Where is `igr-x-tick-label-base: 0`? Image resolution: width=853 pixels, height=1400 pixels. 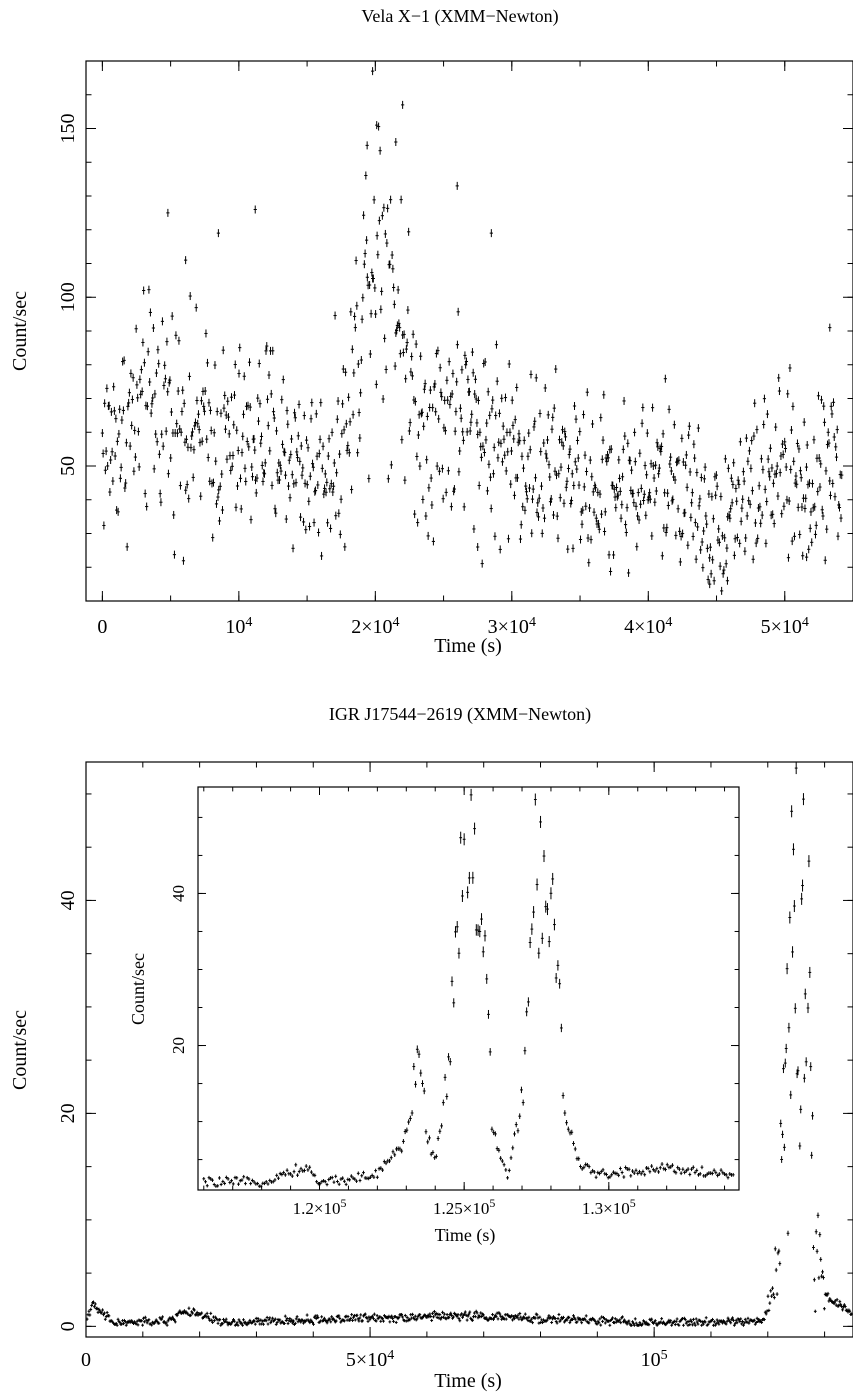 igr-x-tick-label-base: 0 is located at coordinates (86, 1360).